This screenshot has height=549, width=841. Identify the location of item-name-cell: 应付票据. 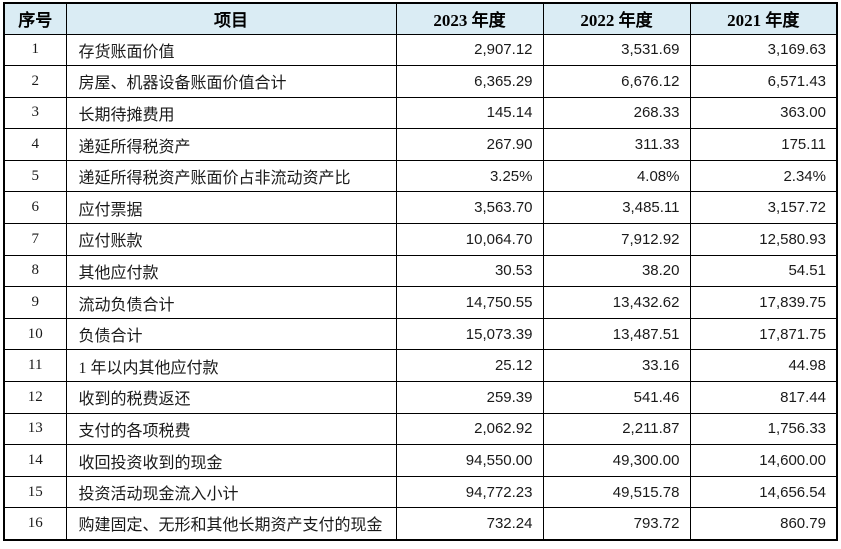
(231, 208).